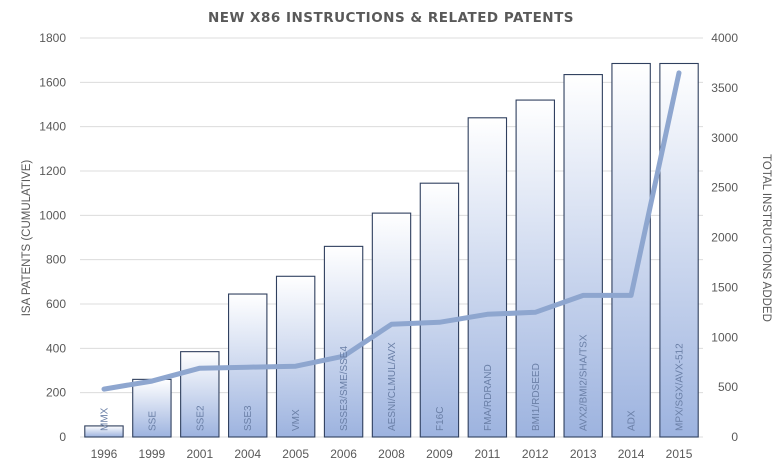 This screenshot has height=469, width=782. I want to click on y-tick-label: 1800, so click(52, 38).